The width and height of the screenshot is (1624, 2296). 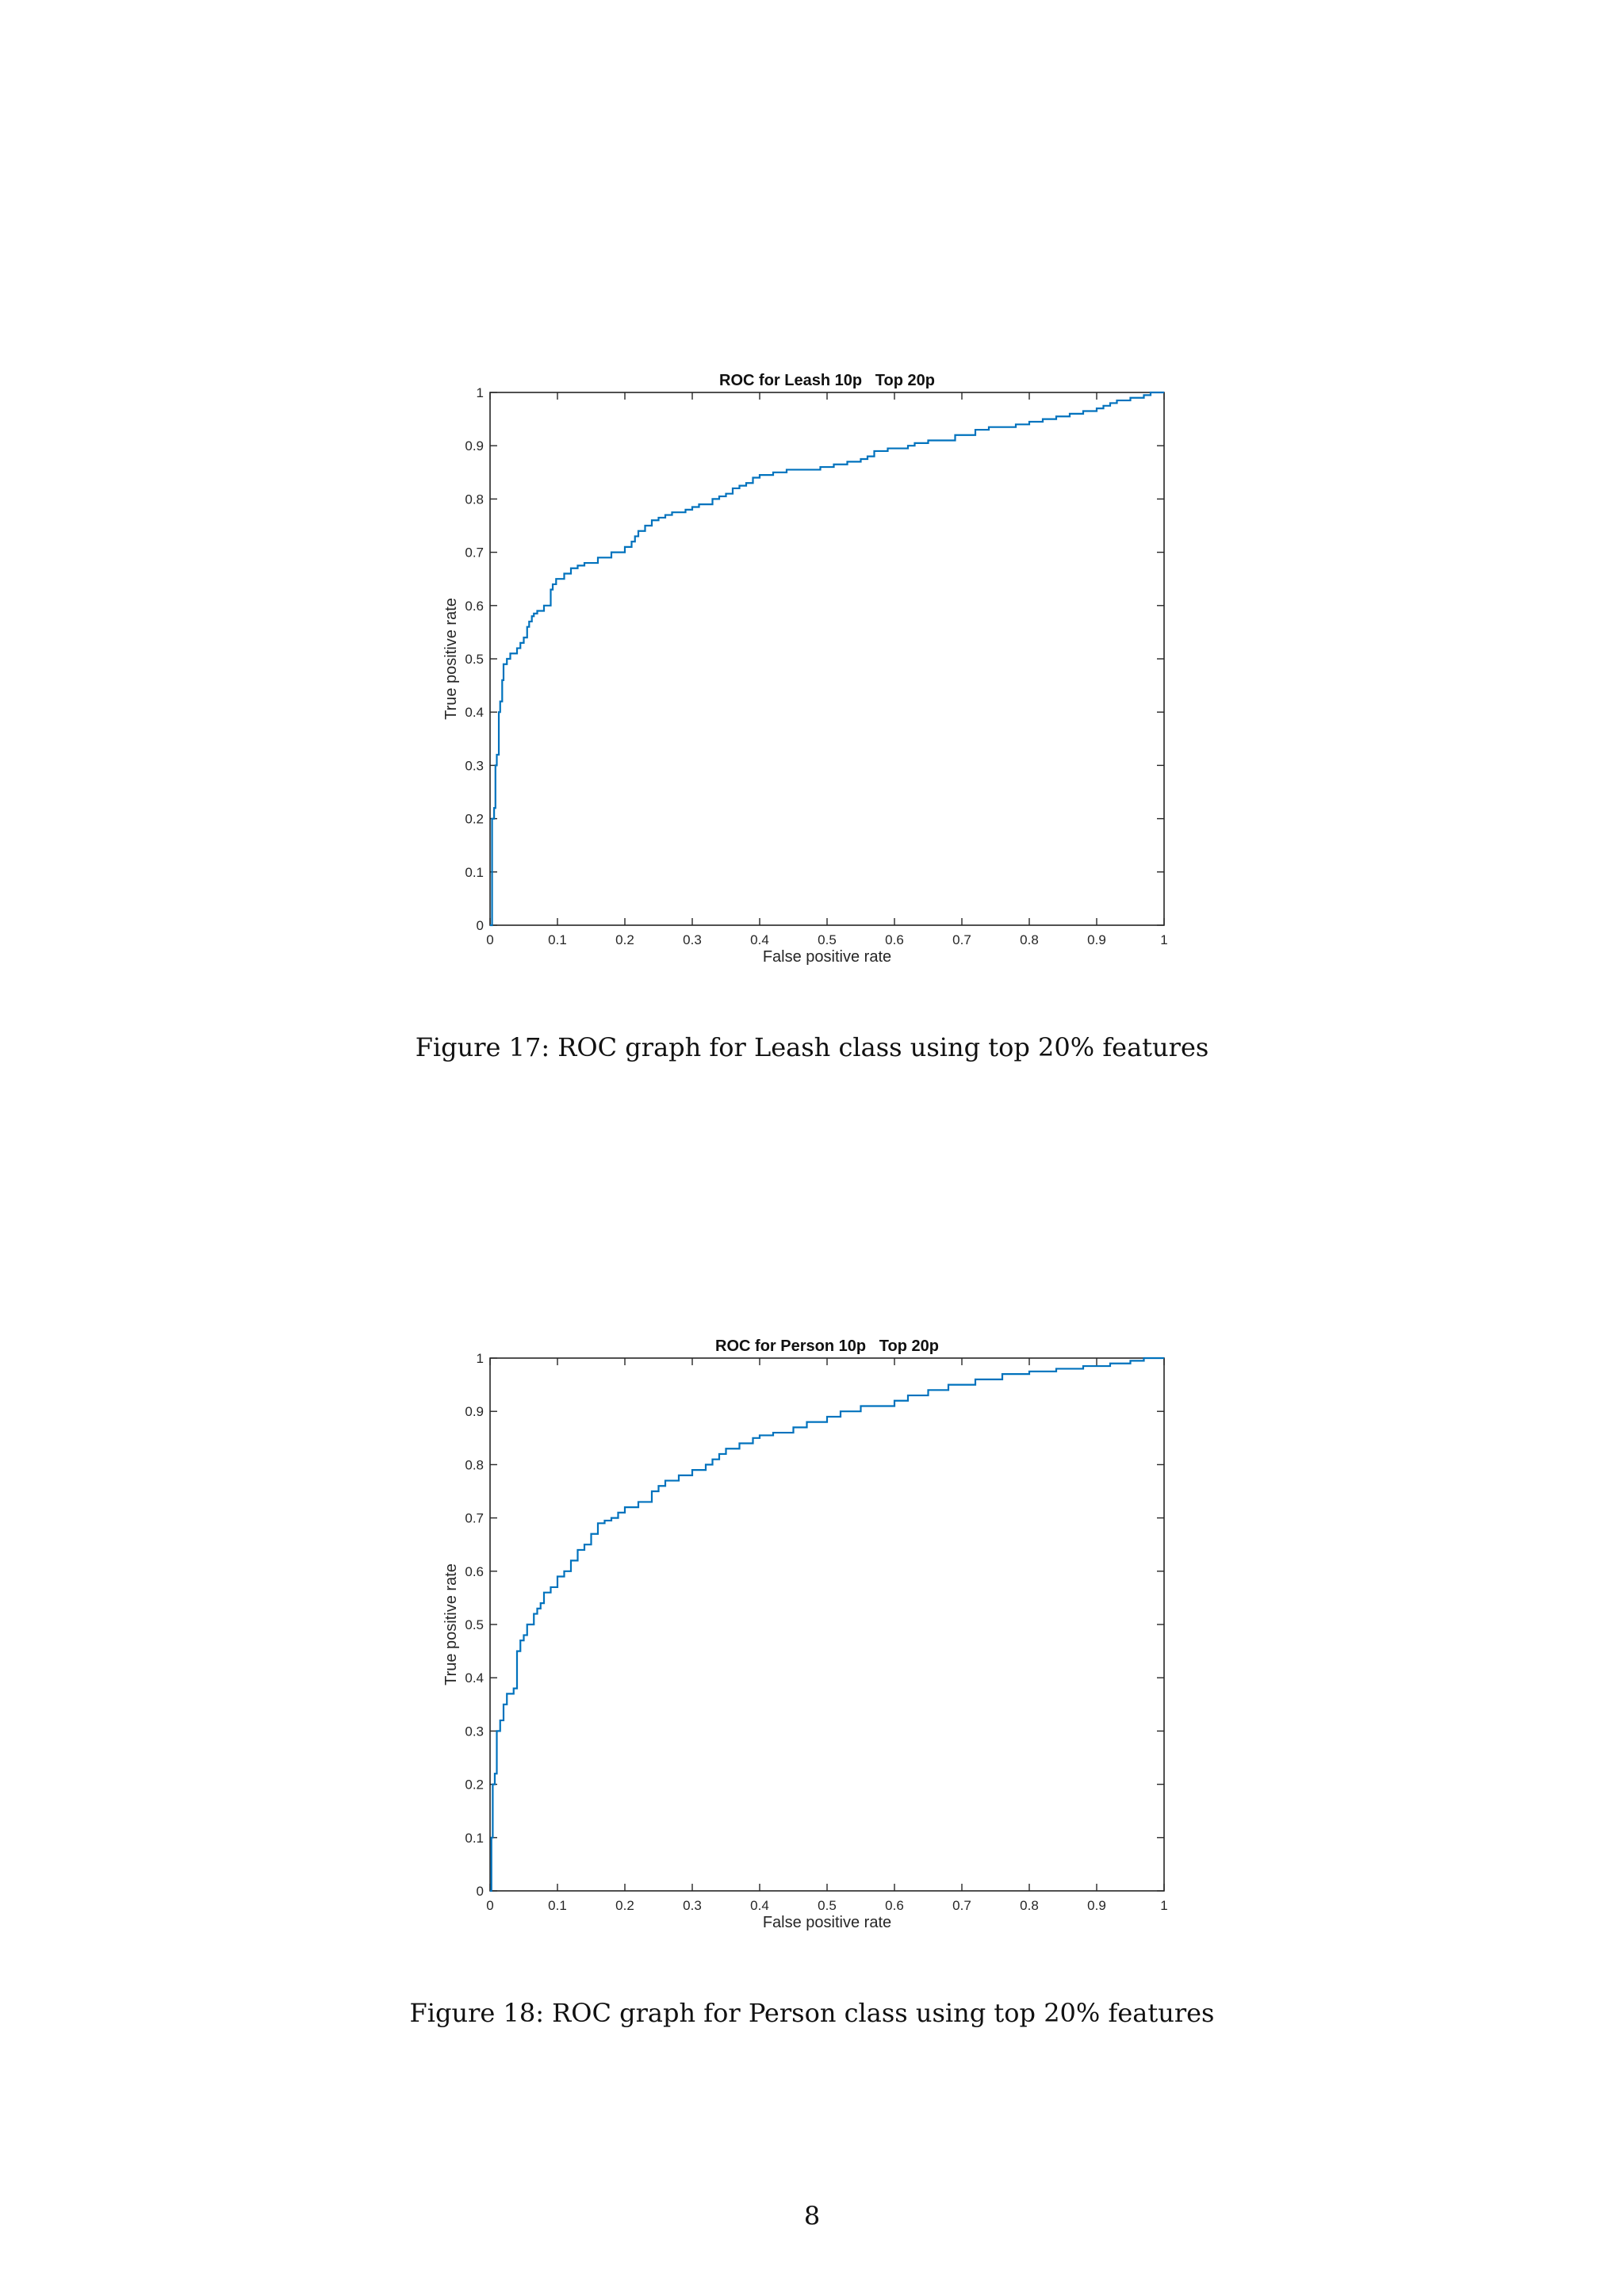 I want to click on chart-title: ROC for Person 10p Top 20p, so click(x=827, y=1346).